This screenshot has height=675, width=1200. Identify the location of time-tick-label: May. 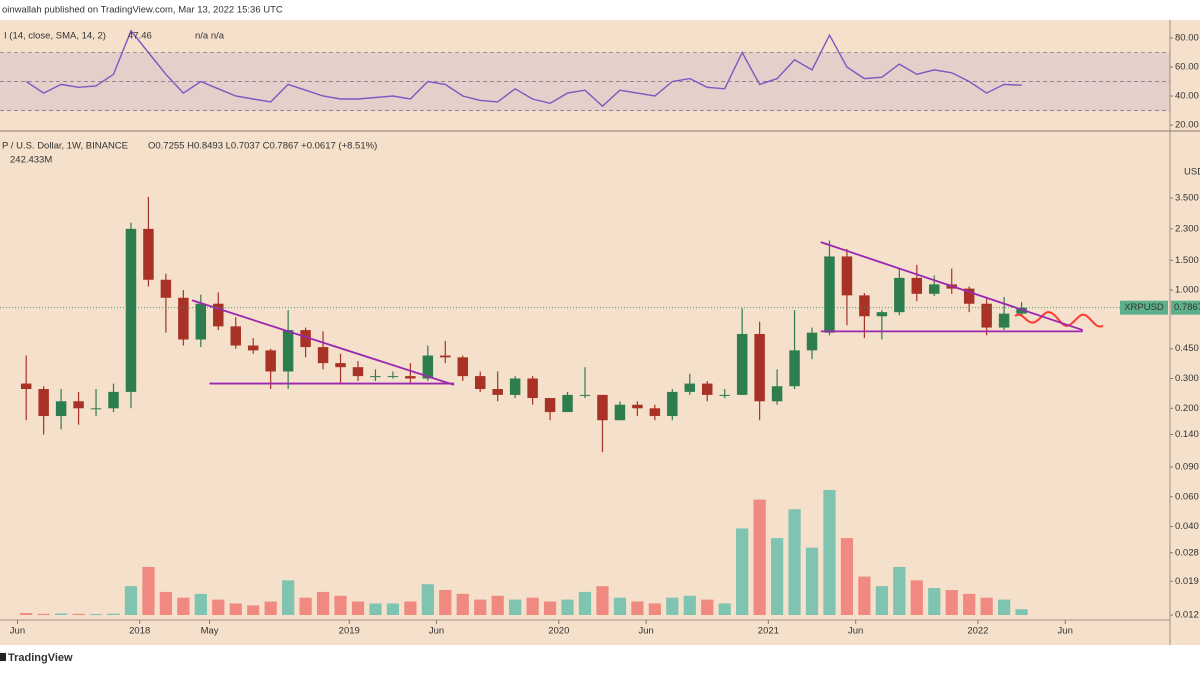
(210, 631).